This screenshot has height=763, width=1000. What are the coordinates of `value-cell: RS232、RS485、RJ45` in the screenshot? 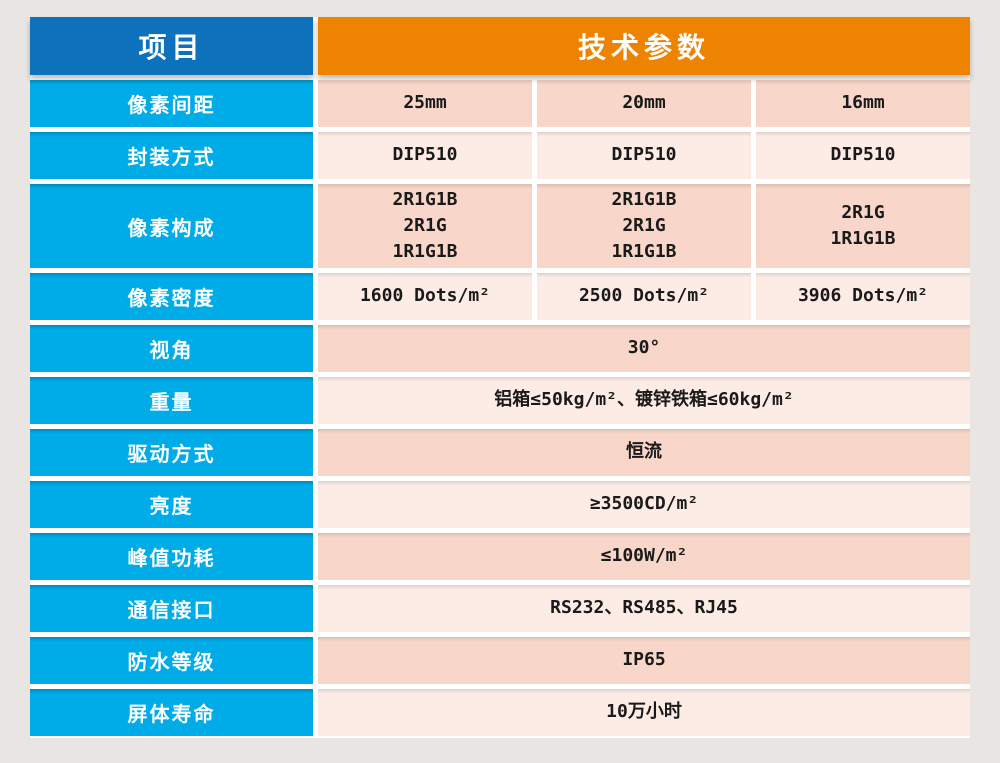 It's located at (644, 608).